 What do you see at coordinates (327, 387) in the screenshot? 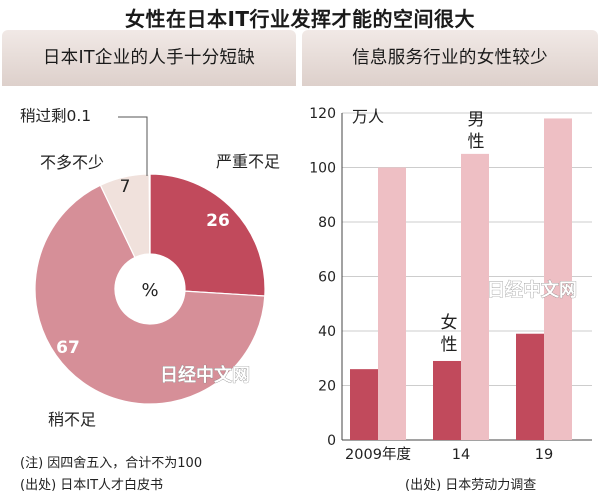
I see `bar-ytick-20: 20` at bounding box center [327, 387].